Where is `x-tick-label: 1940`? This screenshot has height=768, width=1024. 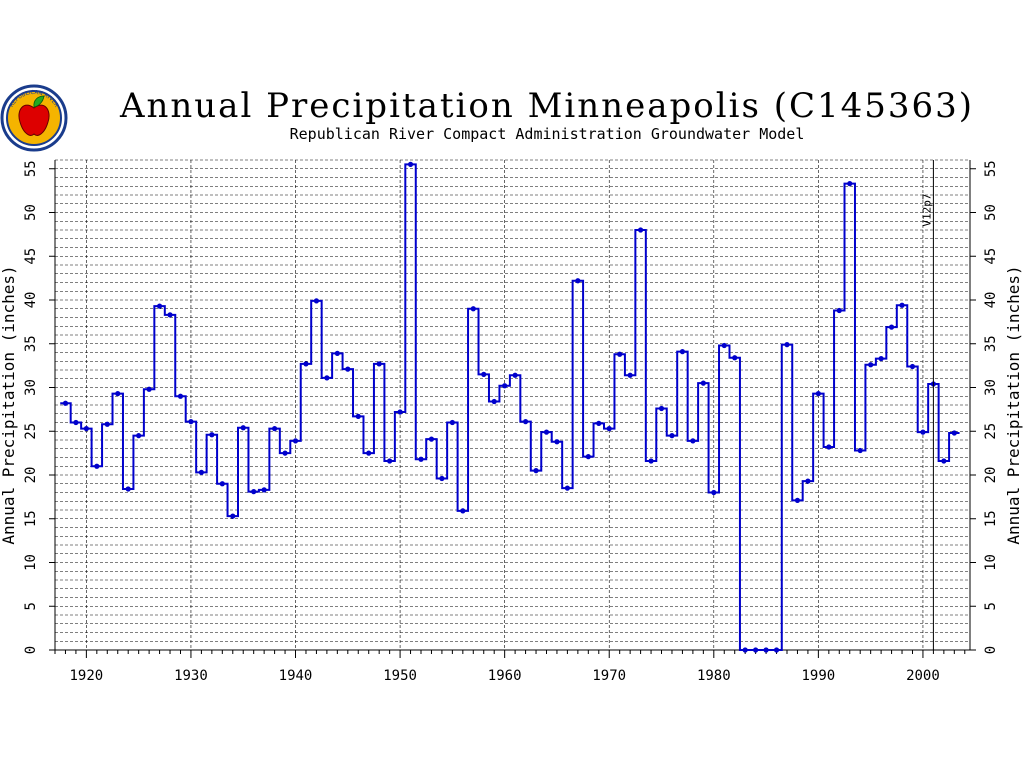 x-tick-label: 1940 is located at coordinates (296, 676).